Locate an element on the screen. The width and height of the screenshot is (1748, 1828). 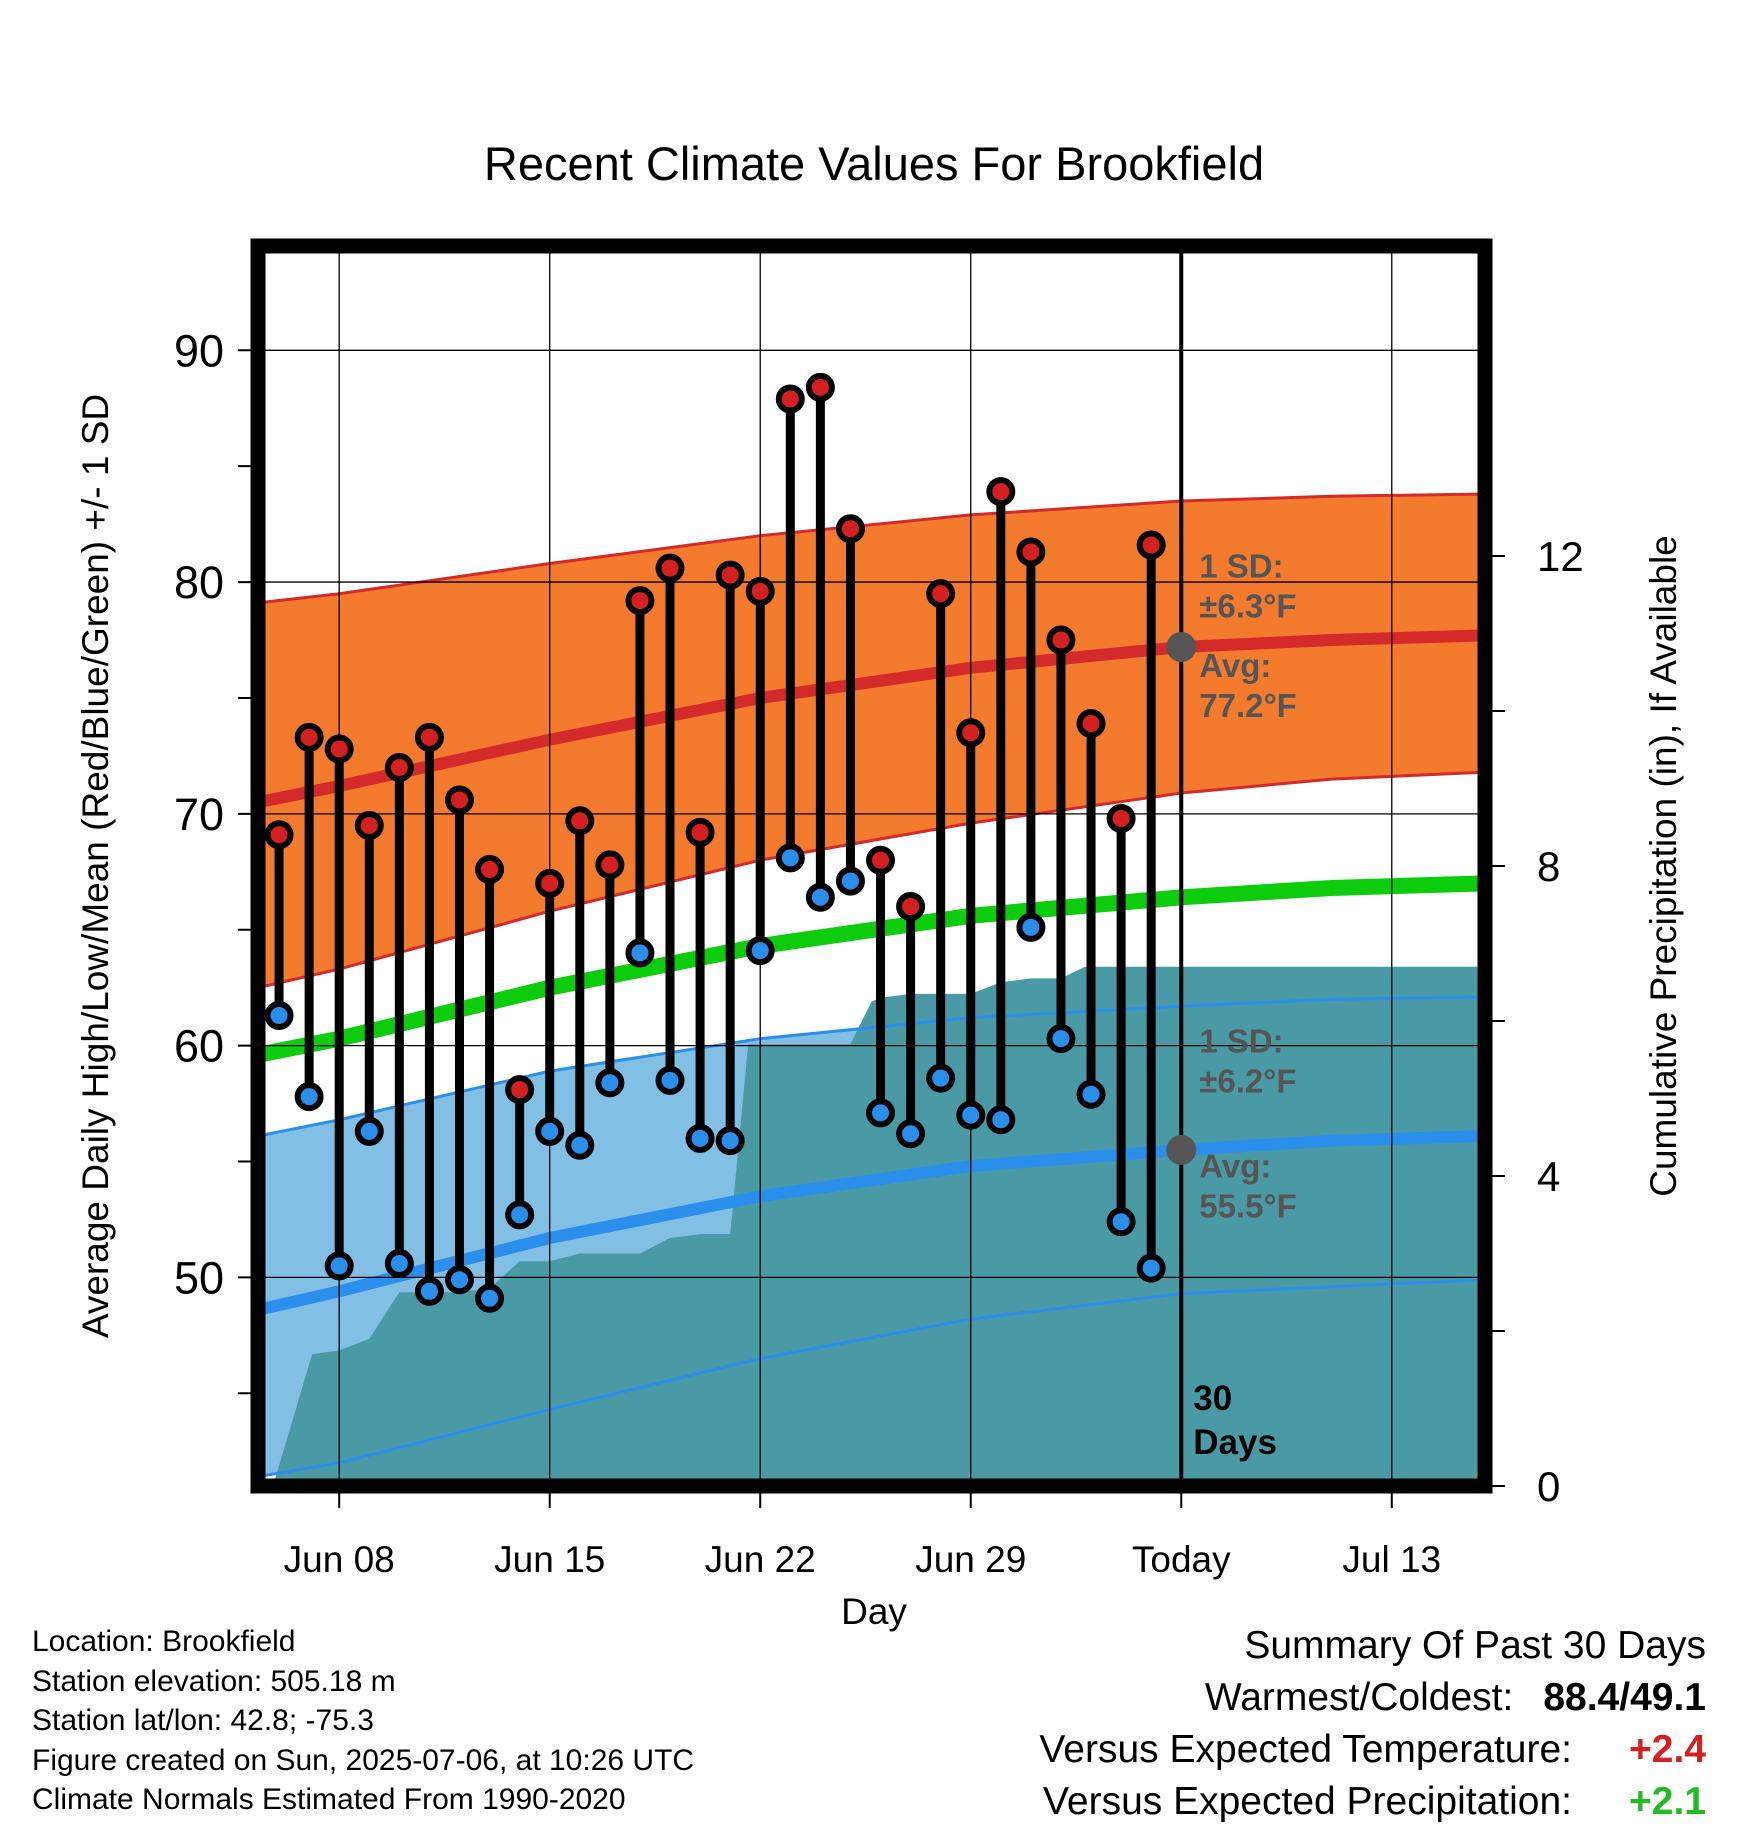
chart-title: Recent Climate Values For Brookfield is located at coordinates (874, 163).